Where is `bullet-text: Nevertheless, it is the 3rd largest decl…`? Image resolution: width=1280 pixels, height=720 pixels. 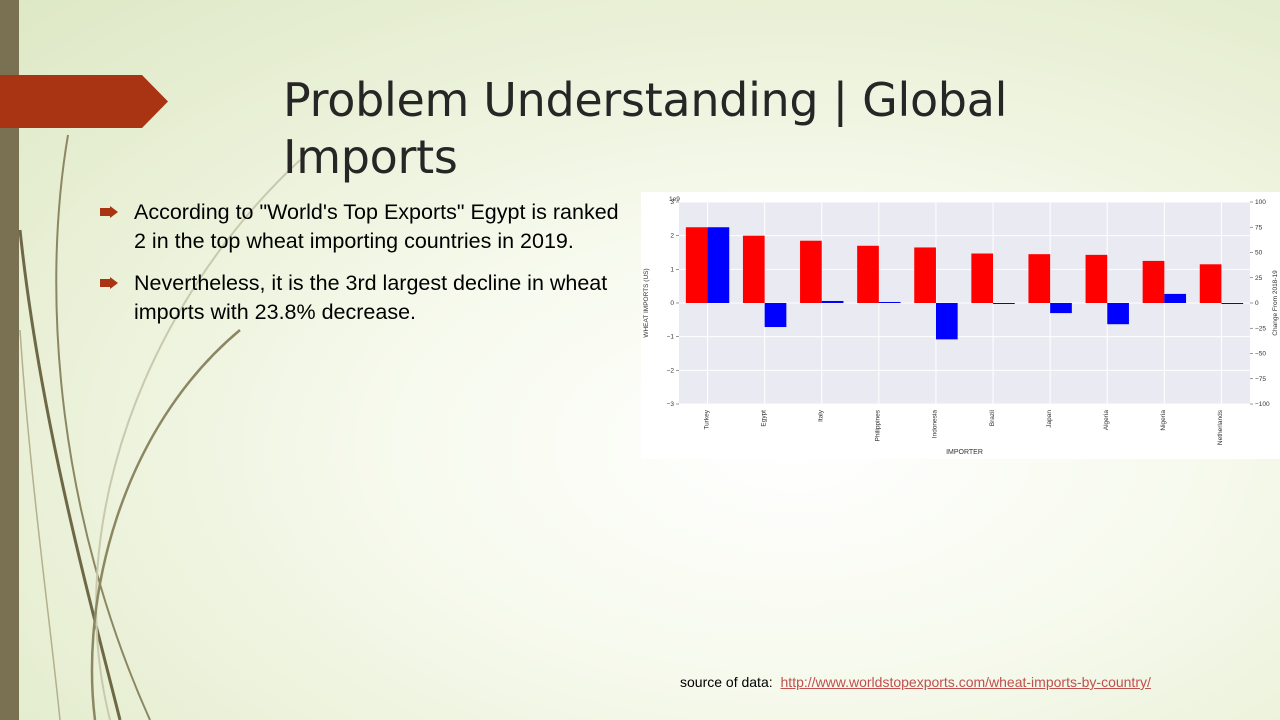
bullet-text: Nevertheless, it is the 3rd largest decl… is located at coordinates (371, 297).